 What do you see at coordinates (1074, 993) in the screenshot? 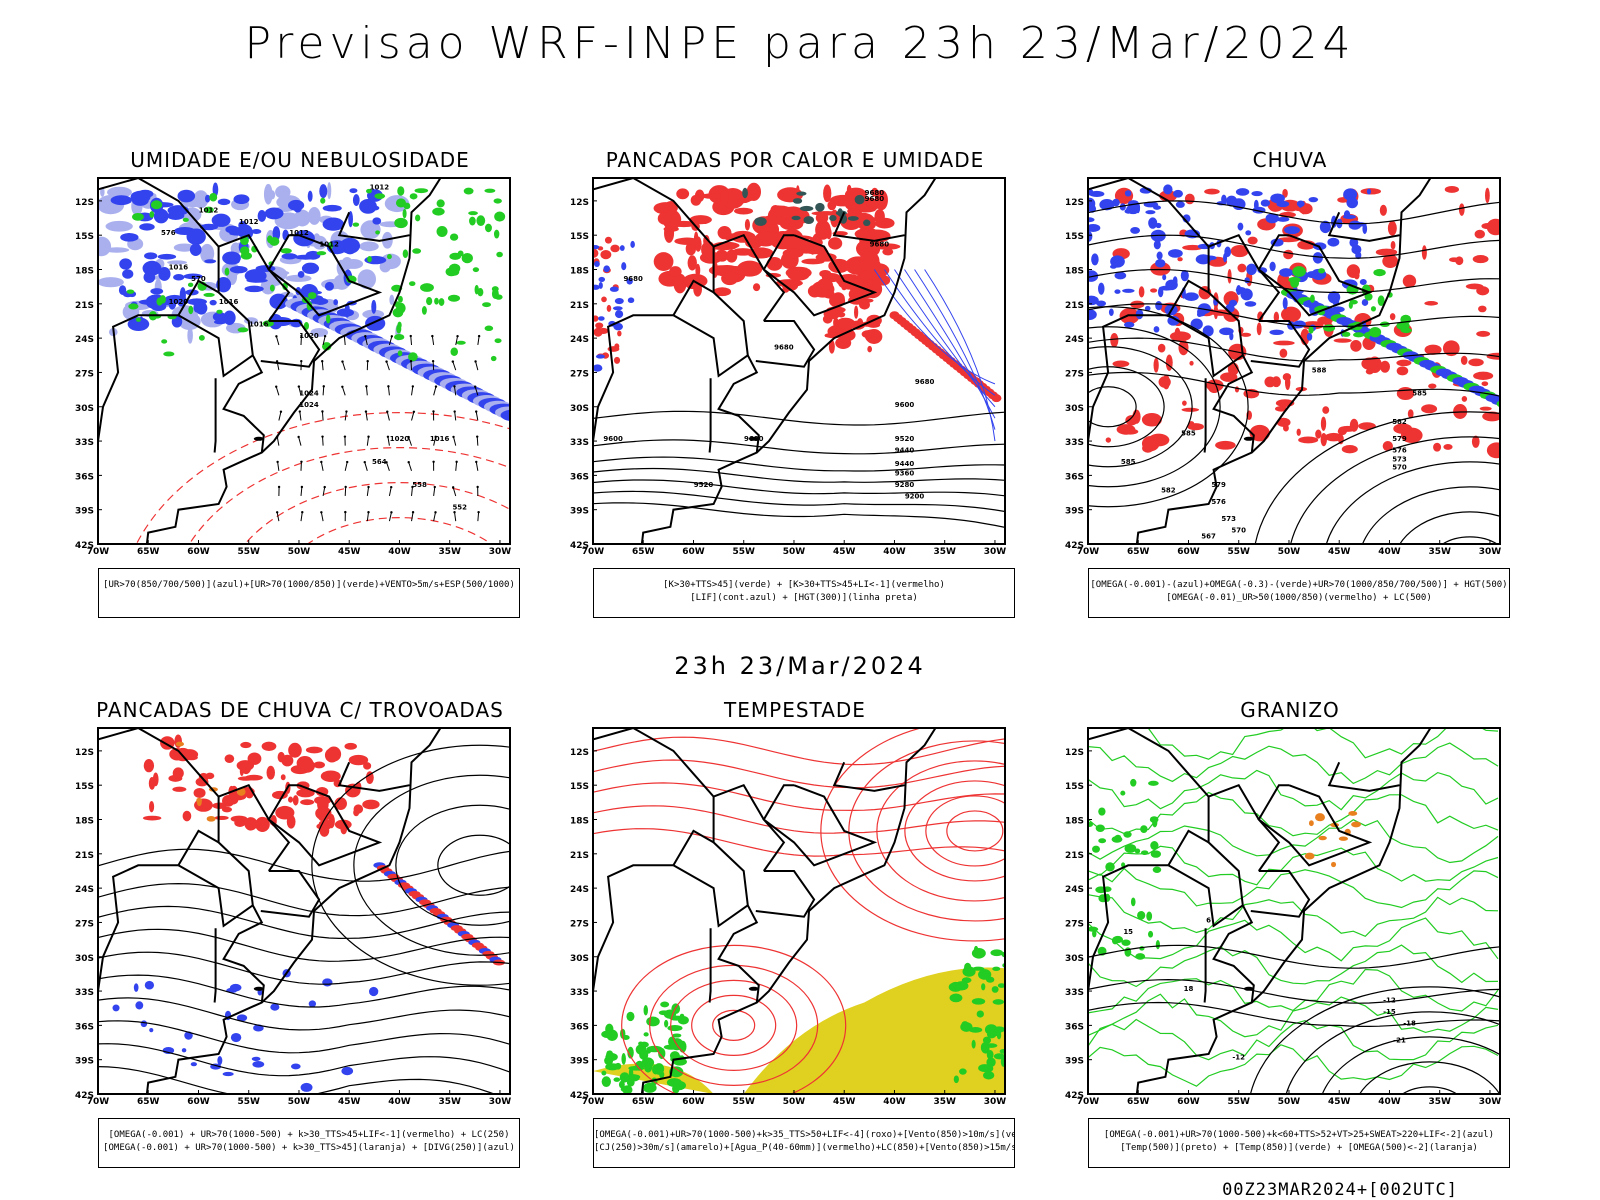
I see `lat-tick-label: 33S` at bounding box center [1074, 993].